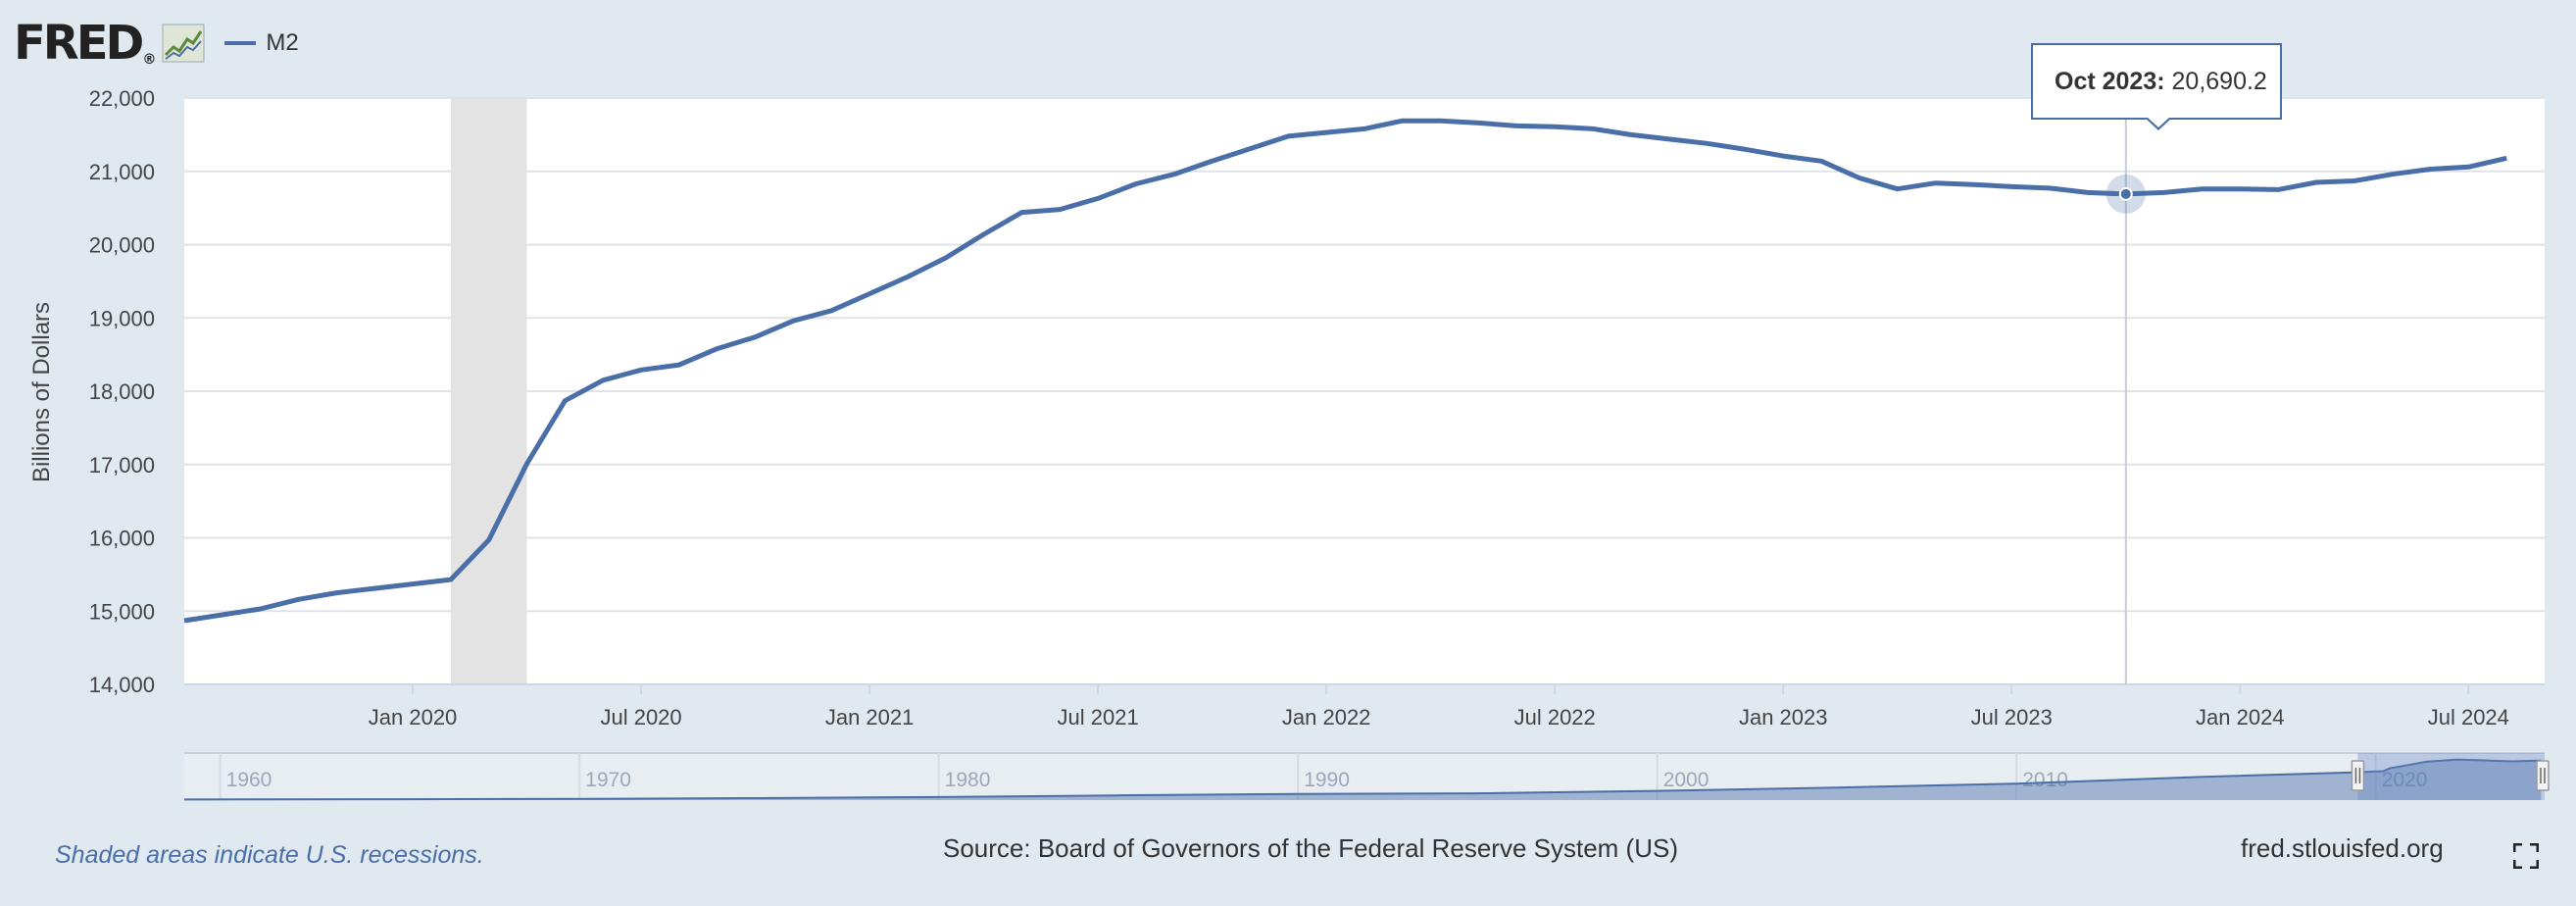 The image size is (2576, 906). What do you see at coordinates (1327, 780) in the screenshot?
I see `navigator-tick-label: 1990` at bounding box center [1327, 780].